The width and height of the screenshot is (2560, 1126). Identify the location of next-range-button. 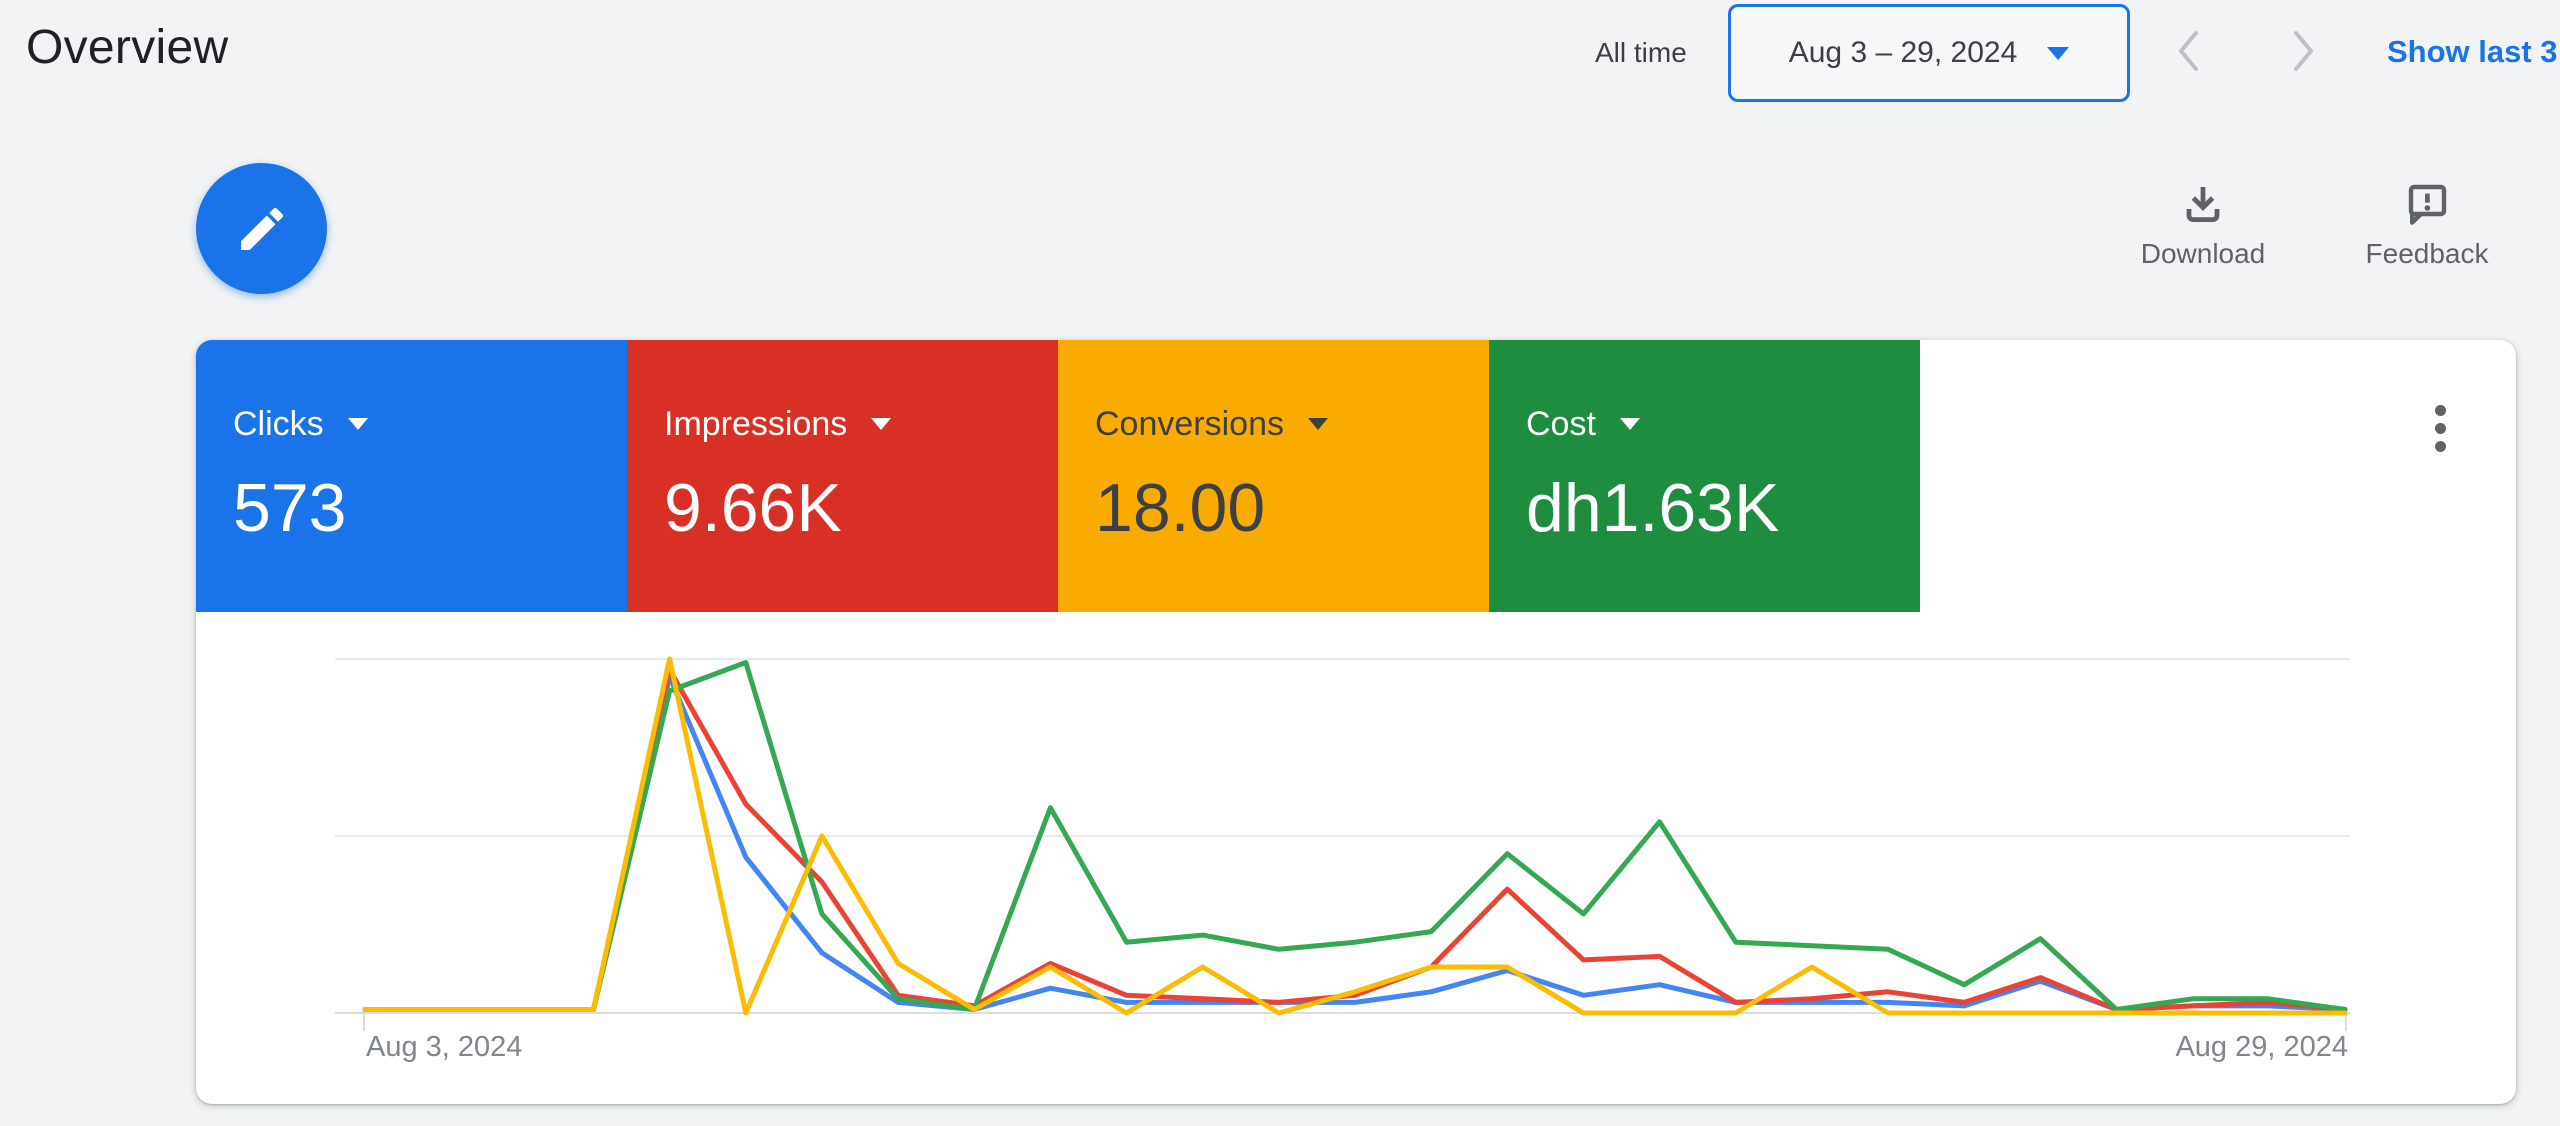
(2303, 51).